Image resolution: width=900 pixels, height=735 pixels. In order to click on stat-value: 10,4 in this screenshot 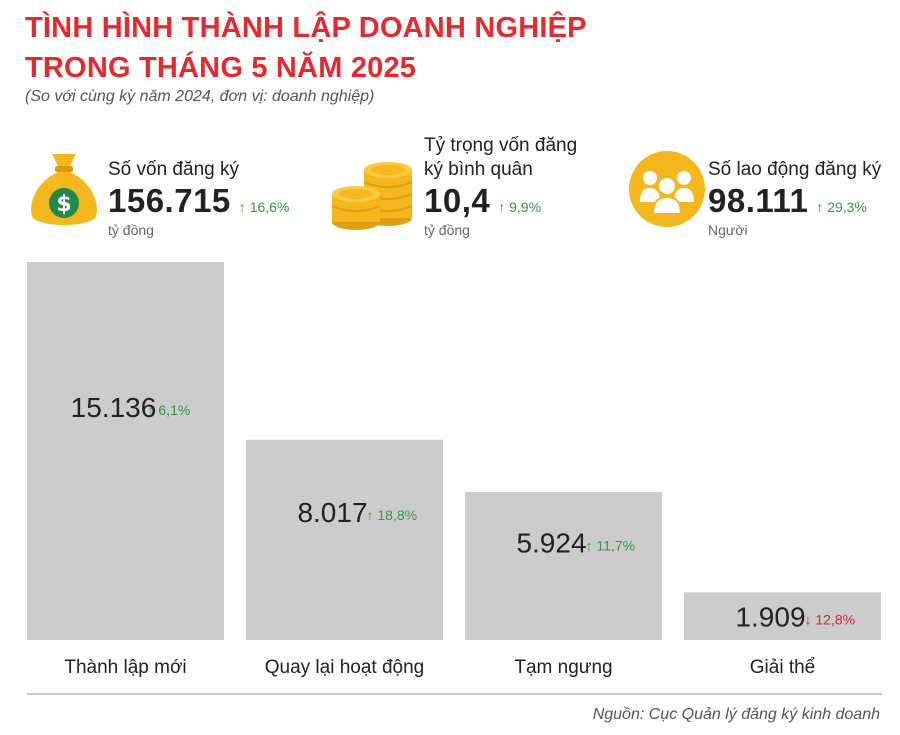, I will do `click(457, 200)`.